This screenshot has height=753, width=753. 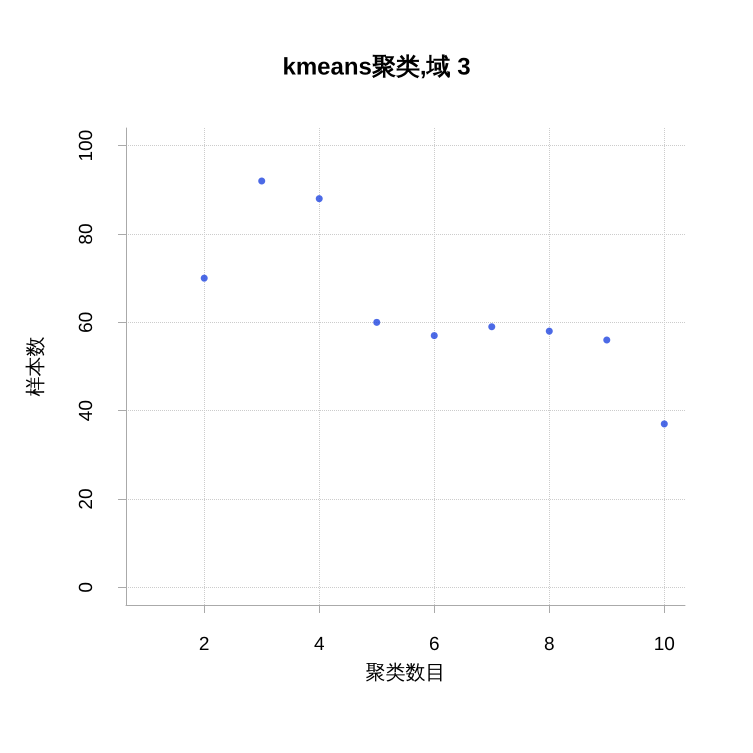 I want to click on x-tick-label: 2, so click(x=204, y=644).